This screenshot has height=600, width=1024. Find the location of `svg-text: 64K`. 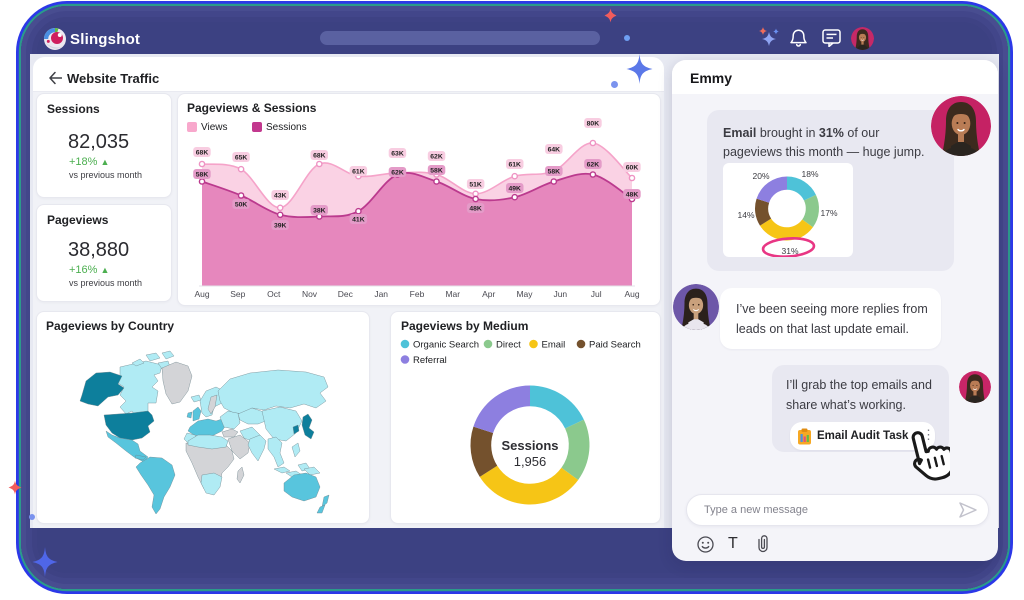

svg-text: 64K is located at coordinates (554, 150).